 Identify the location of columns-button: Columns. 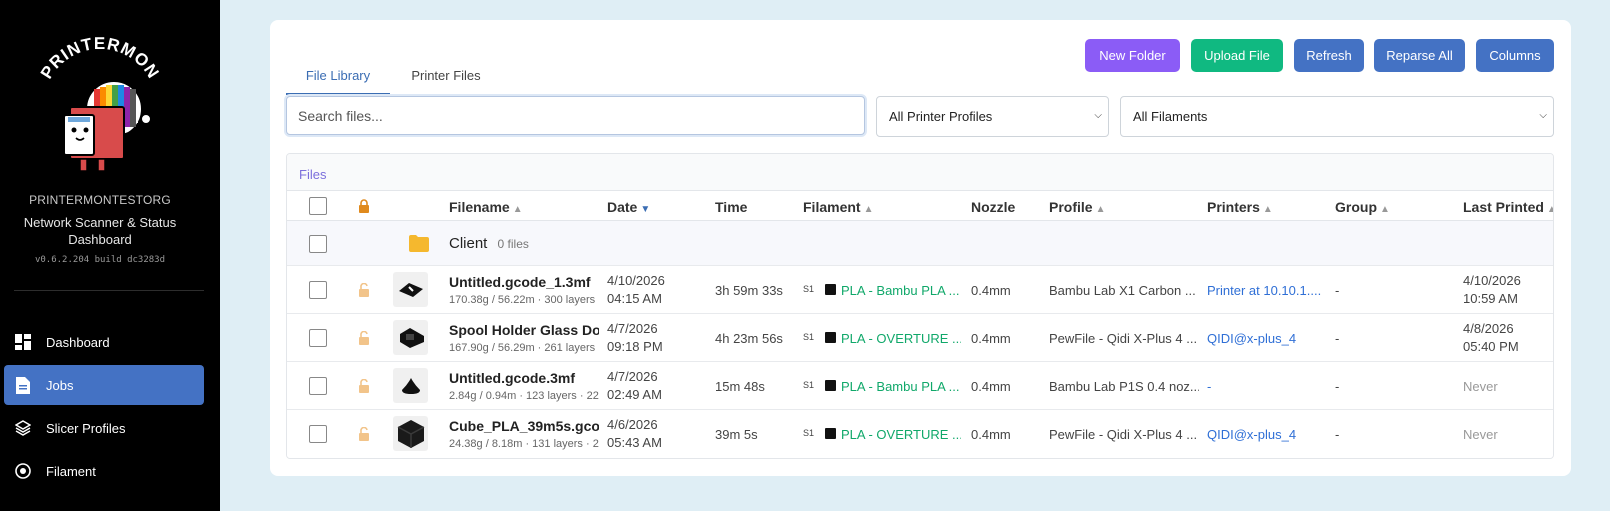
(1515, 55).